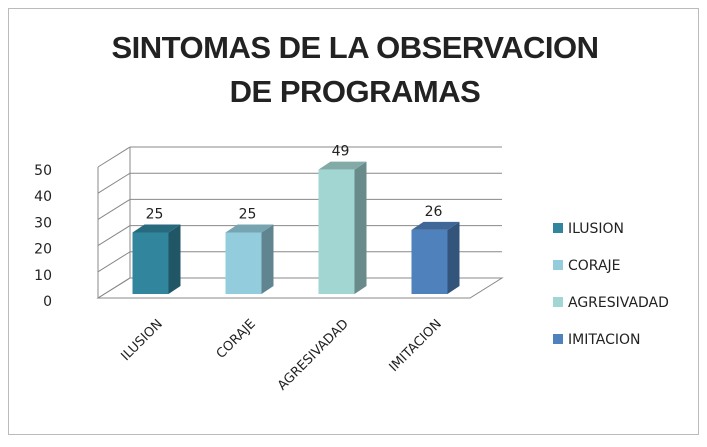  I want to click on legend-label: CORAJE, so click(594, 266).